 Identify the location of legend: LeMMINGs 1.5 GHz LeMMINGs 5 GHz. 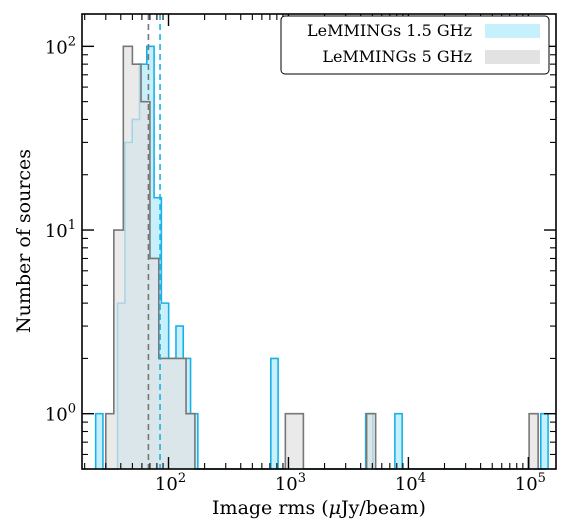
(415, 45).